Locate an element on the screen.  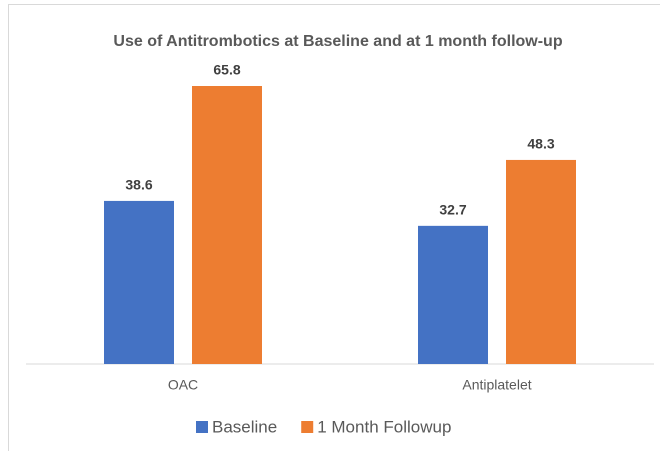
data-label: 32.7 is located at coordinates (452, 210).